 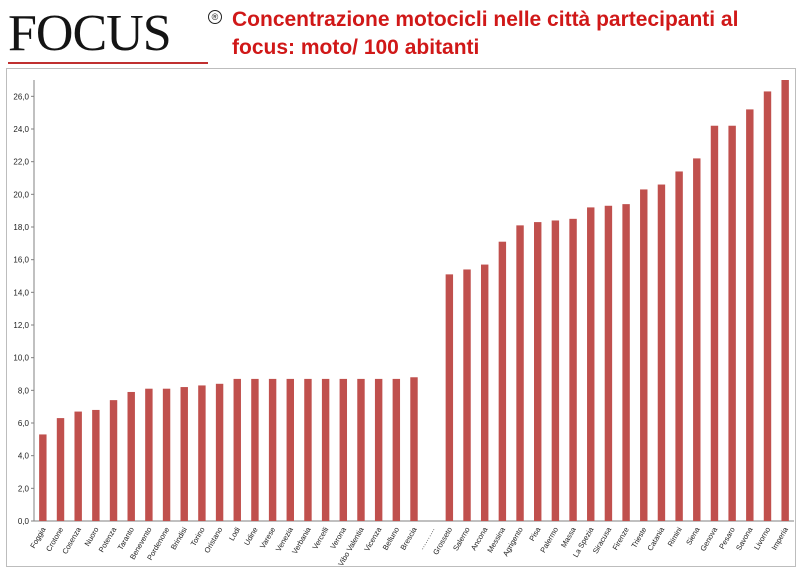 What do you see at coordinates (21, 194) in the screenshot?
I see `y-tick-label: 20,0` at bounding box center [21, 194].